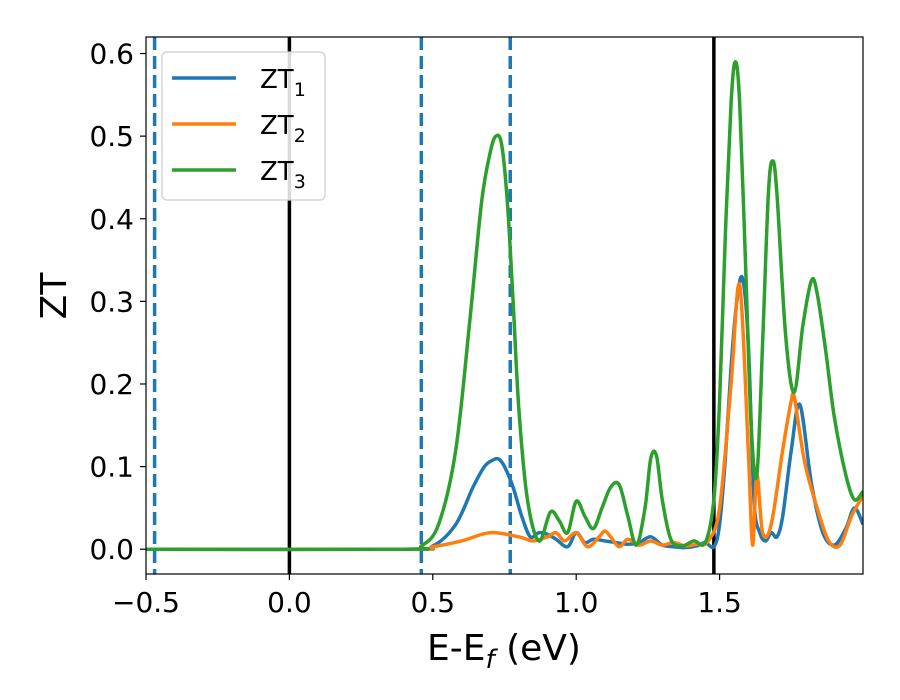 This screenshot has height=700, width=900. What do you see at coordinates (456, 648) in the screenshot?
I see `x-axis-label-main: E-E` at bounding box center [456, 648].